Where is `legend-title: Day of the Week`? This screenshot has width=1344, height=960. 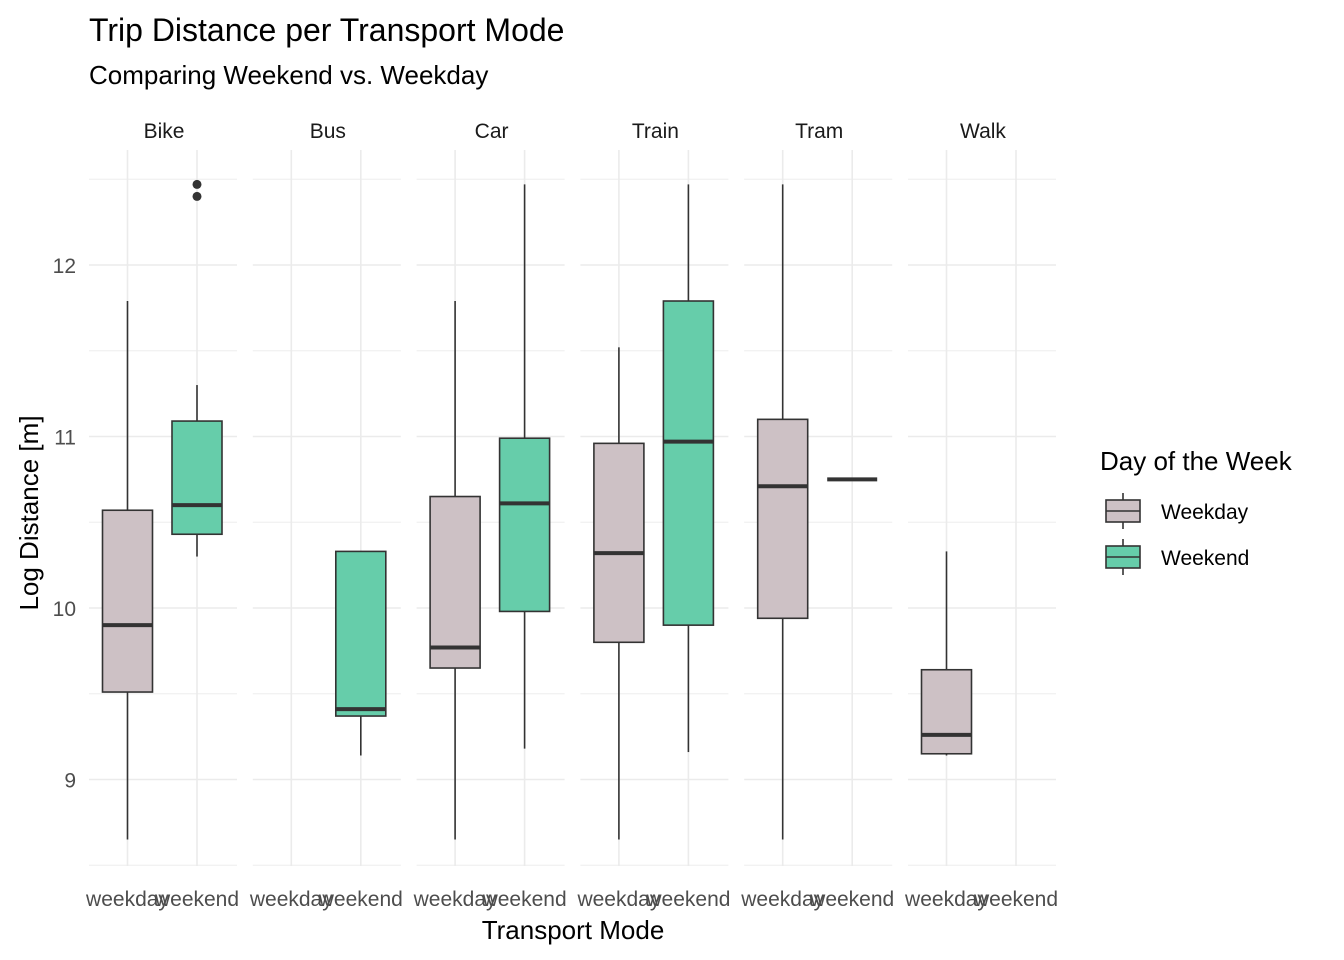
legend-title: Day of the Week is located at coordinates (1196, 461).